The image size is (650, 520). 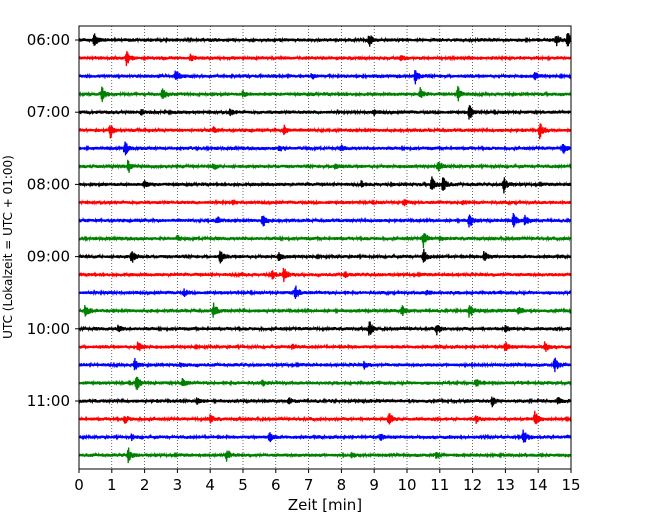 What do you see at coordinates (210, 485) in the screenshot?
I see `x-tick-label: 4` at bounding box center [210, 485].